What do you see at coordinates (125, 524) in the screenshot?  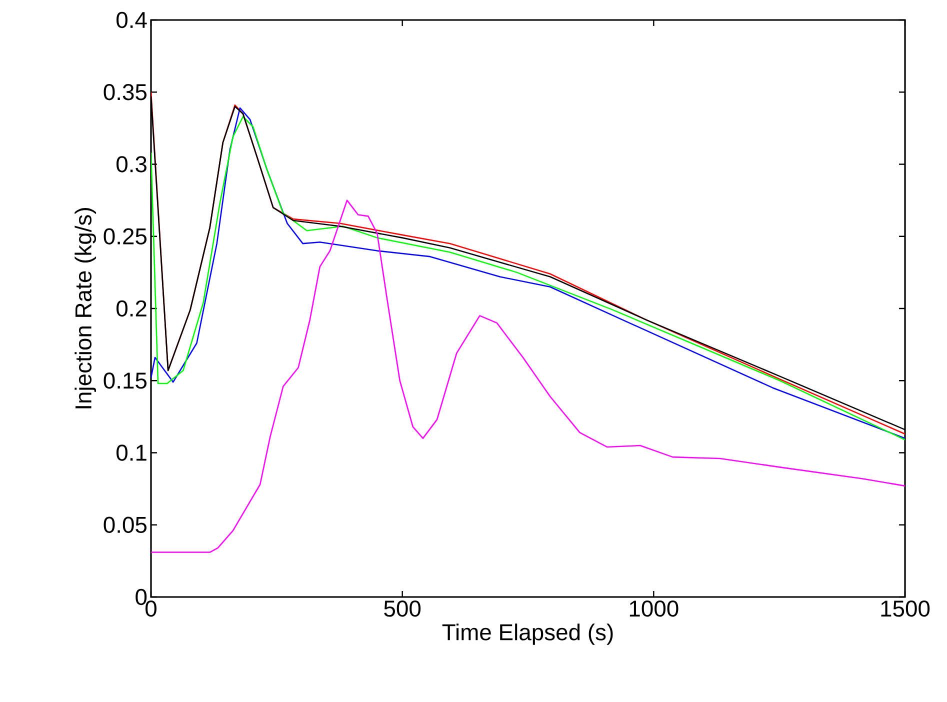 I see `y-tick-label: 0.05` at bounding box center [125, 524].